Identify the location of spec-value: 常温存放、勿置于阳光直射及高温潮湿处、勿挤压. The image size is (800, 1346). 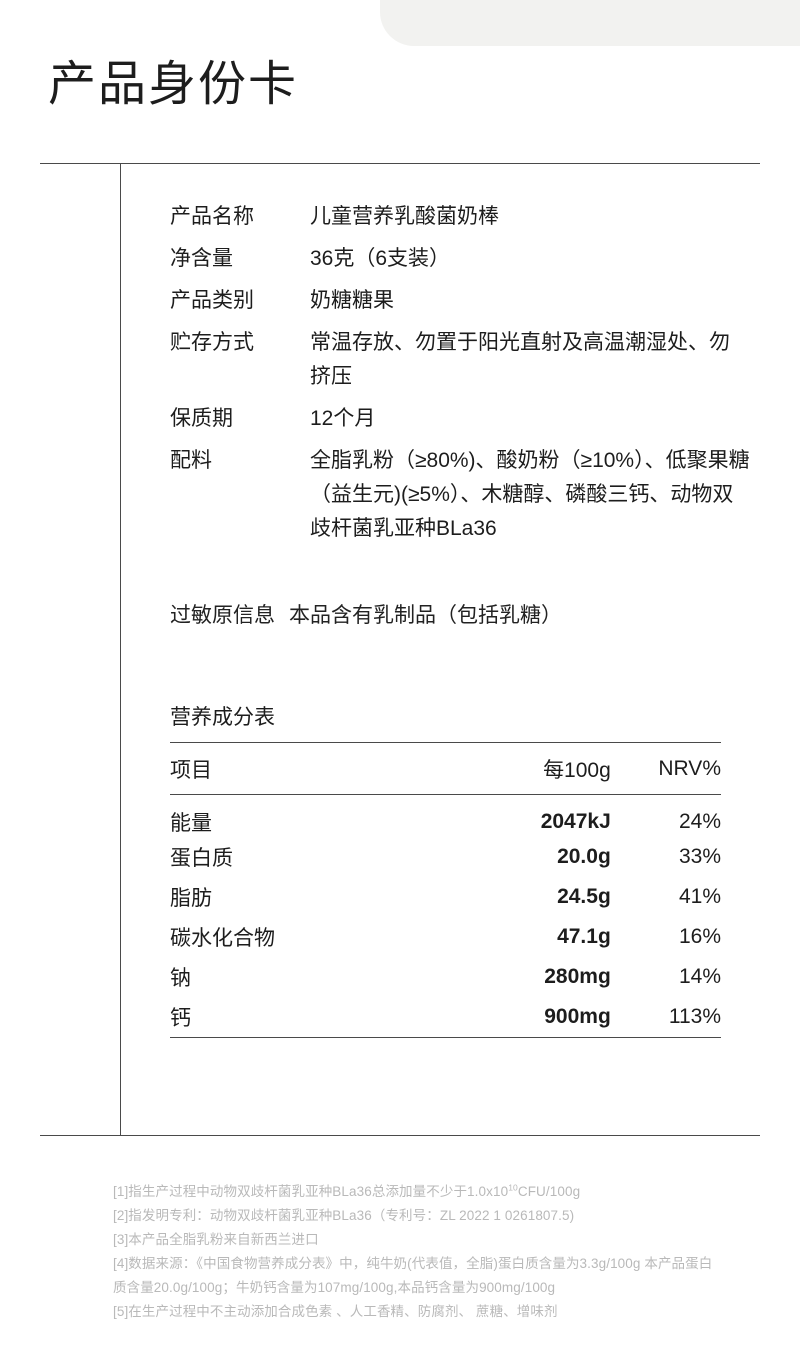
(520, 359).